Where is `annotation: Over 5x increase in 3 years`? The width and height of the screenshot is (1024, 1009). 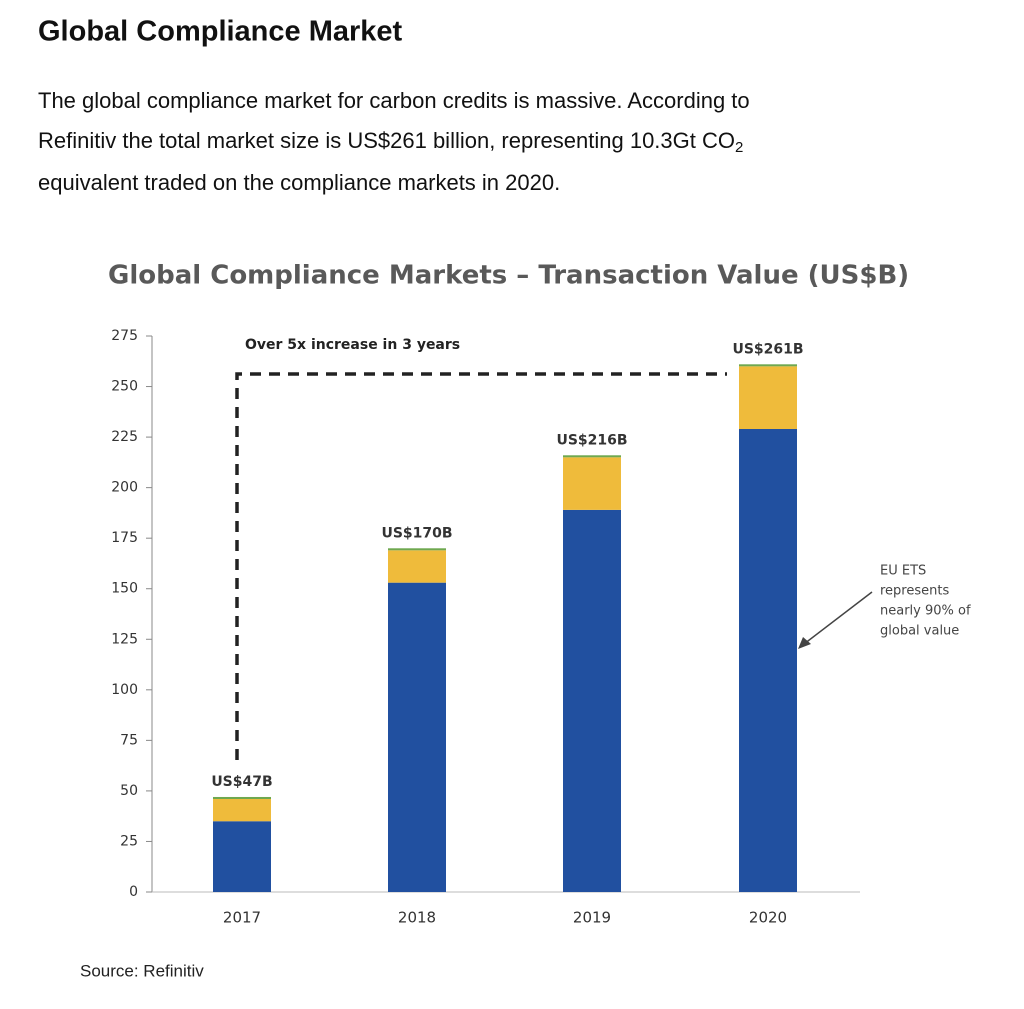 annotation: Over 5x increase in 3 years is located at coordinates (352, 345).